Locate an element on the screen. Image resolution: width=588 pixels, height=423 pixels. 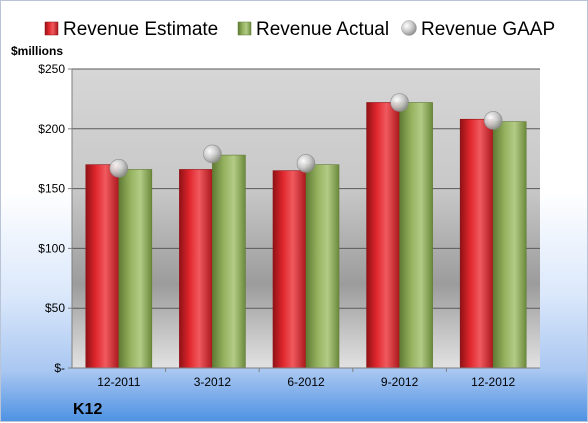
x-tick-label: 12-2012 is located at coordinates (493, 382).